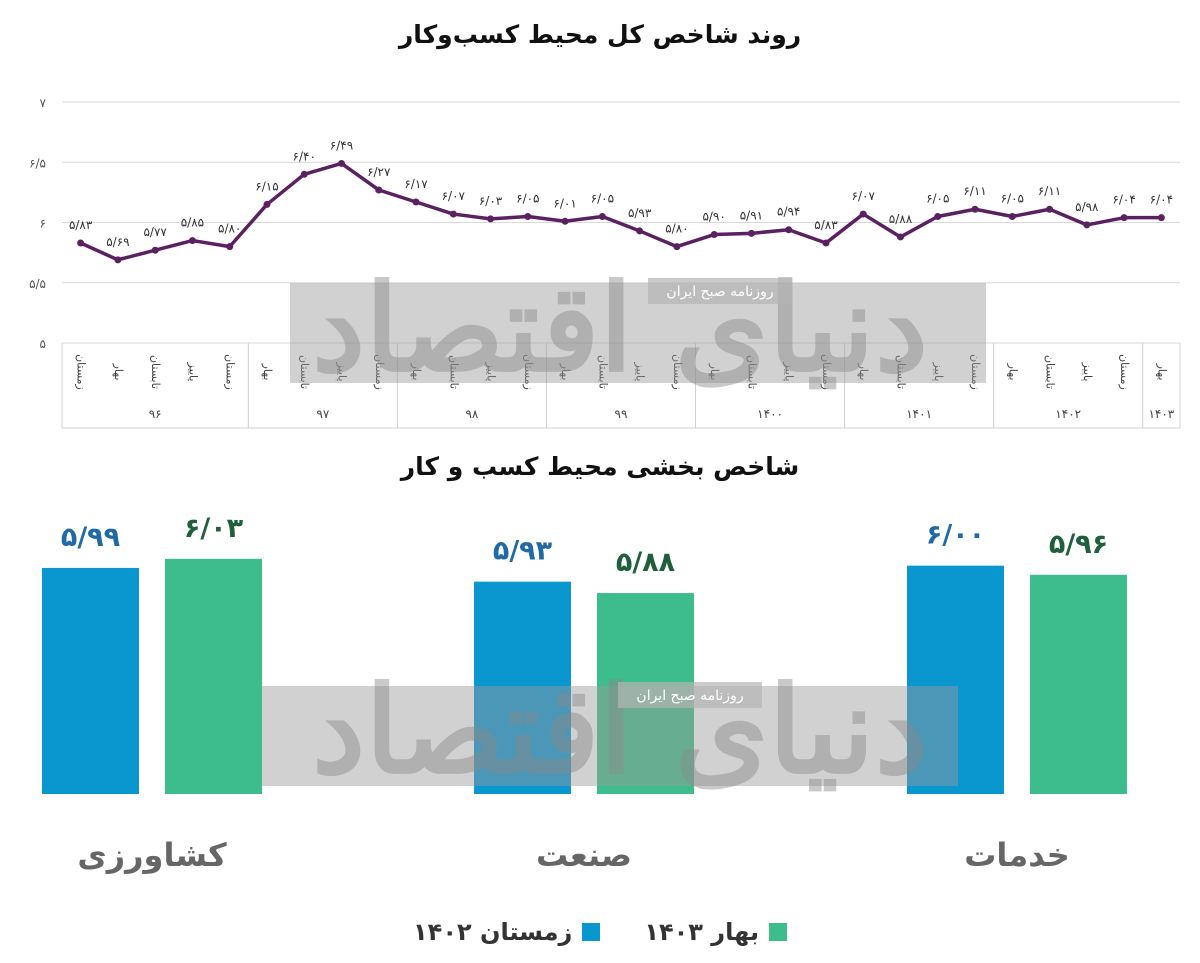 The height and width of the screenshot is (963, 1200). What do you see at coordinates (37, 163) in the screenshot?
I see `line-y-tick-label: ۶/۵` at bounding box center [37, 163].